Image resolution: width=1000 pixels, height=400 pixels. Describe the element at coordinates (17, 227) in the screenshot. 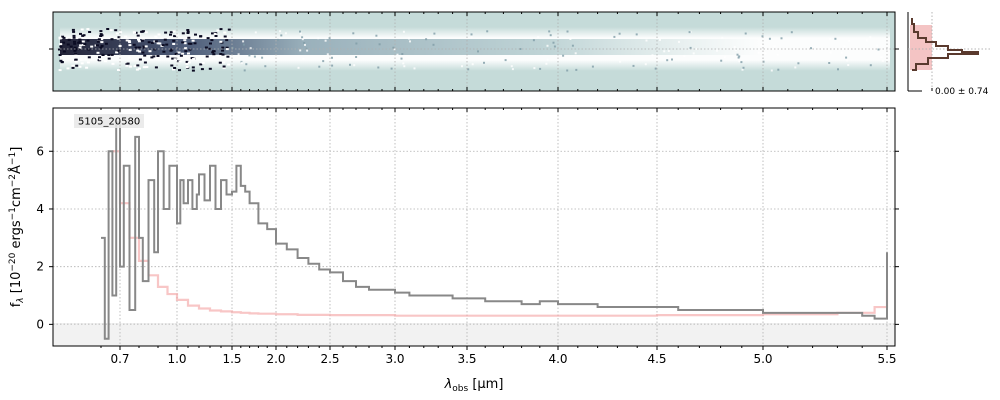

I see `y-axis-label: fλ [10−20 ergs−1cm−2Å−1]` at that location.